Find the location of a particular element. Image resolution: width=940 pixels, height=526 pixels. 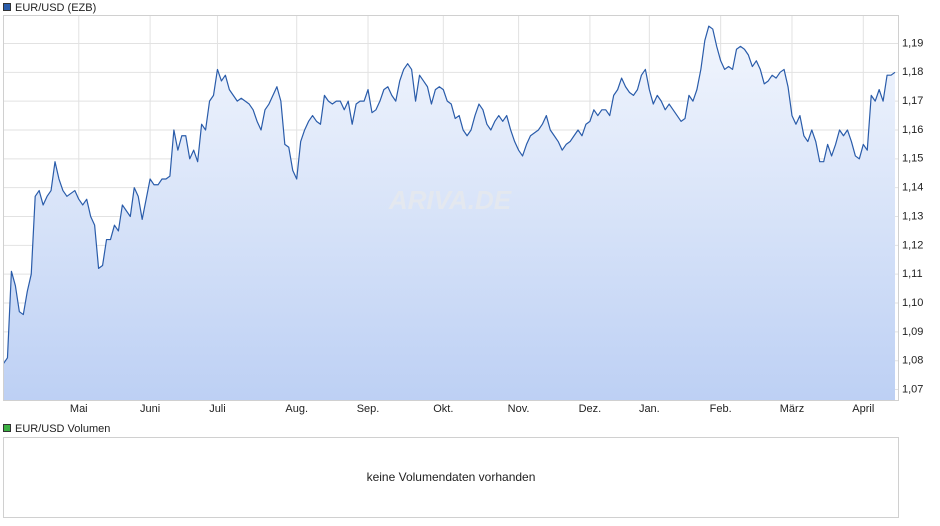

y-tick-label: 1,09 is located at coordinates (912, 332).